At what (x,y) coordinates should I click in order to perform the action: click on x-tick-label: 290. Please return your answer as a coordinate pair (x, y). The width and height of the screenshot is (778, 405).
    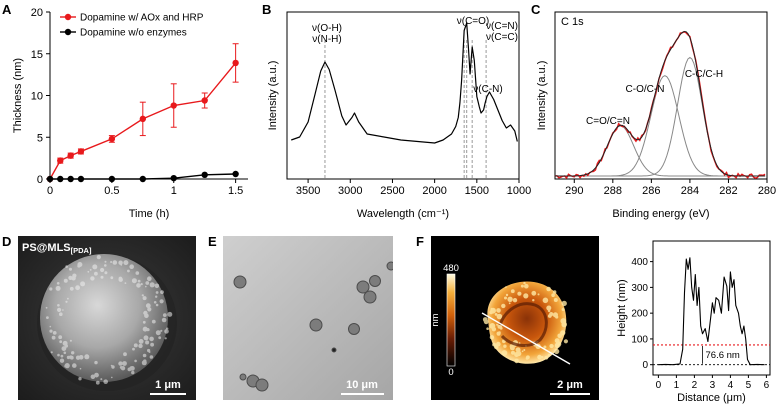
    Looking at the image, I should click on (574, 191).